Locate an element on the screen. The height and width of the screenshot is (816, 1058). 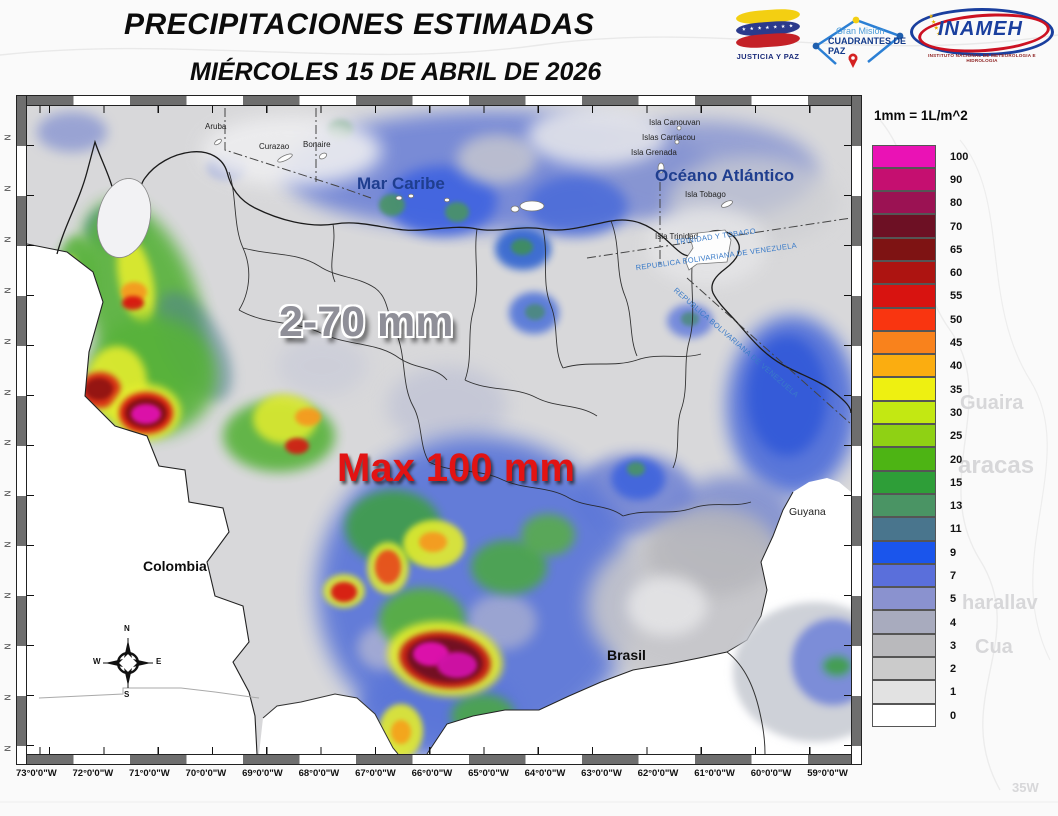
legend-row: 35 is located at coordinates (962, 389).